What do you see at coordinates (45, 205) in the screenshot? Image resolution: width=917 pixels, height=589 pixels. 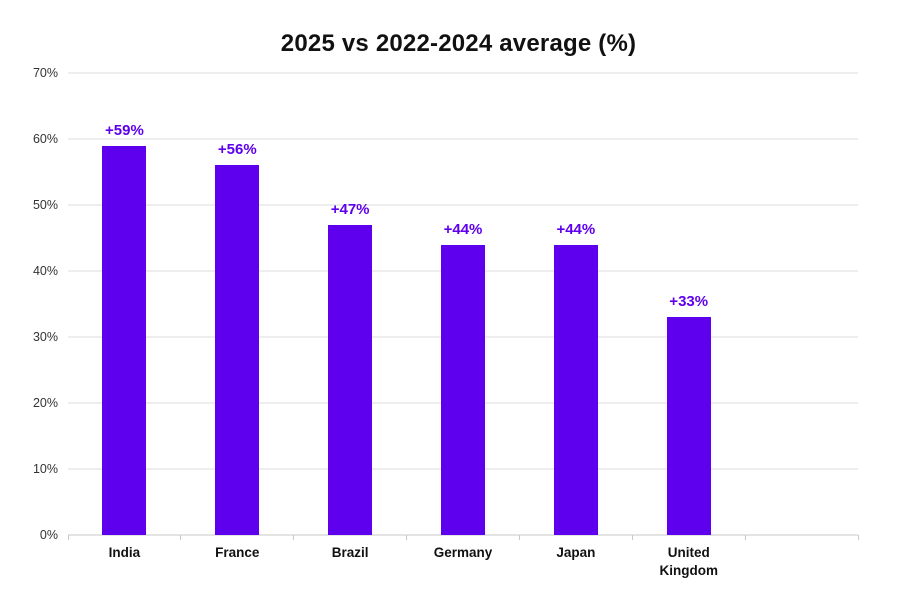 I see `y-tick-label-50: 50%` at bounding box center [45, 205].